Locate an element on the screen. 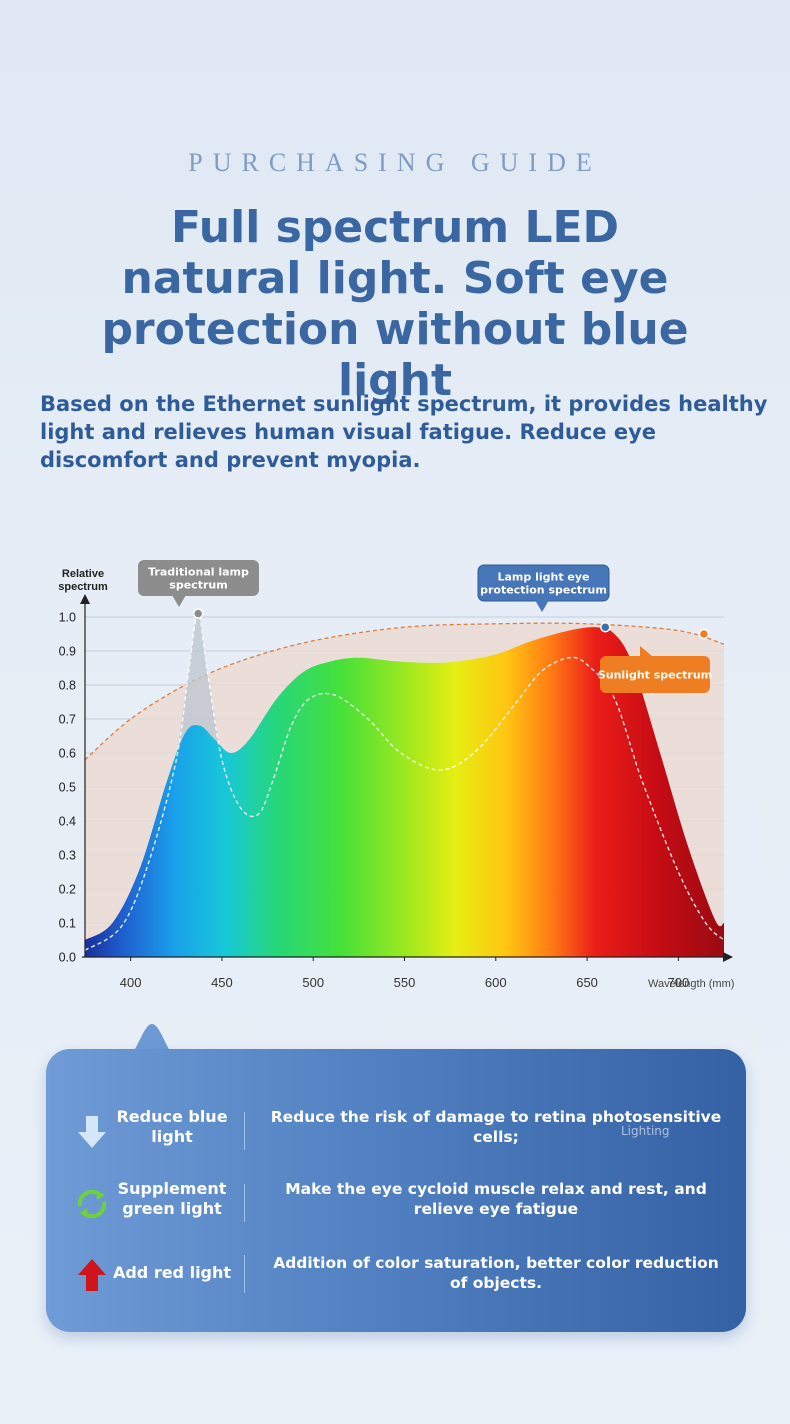 The height and width of the screenshot is (1424, 790). y-tick-label: 0.1 is located at coordinates (67, 924).